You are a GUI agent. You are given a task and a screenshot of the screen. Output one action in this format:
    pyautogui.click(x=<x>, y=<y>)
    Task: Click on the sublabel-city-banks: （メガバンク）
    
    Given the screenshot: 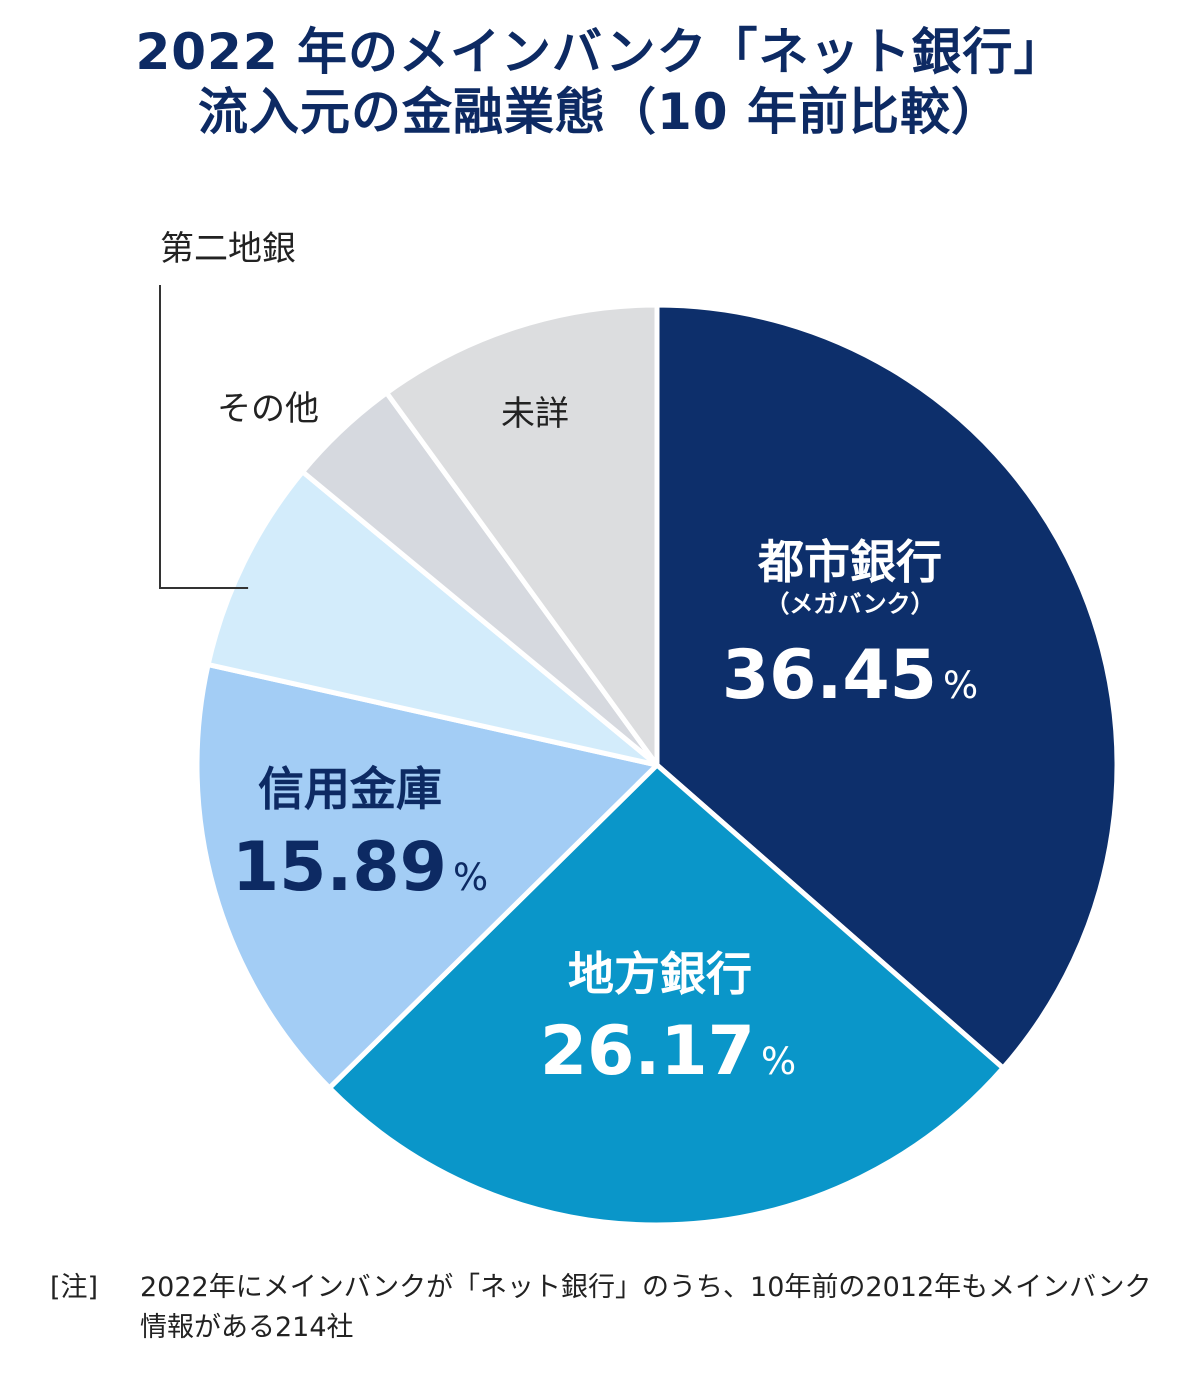 What is the action you would take?
    pyautogui.click(x=849, y=604)
    